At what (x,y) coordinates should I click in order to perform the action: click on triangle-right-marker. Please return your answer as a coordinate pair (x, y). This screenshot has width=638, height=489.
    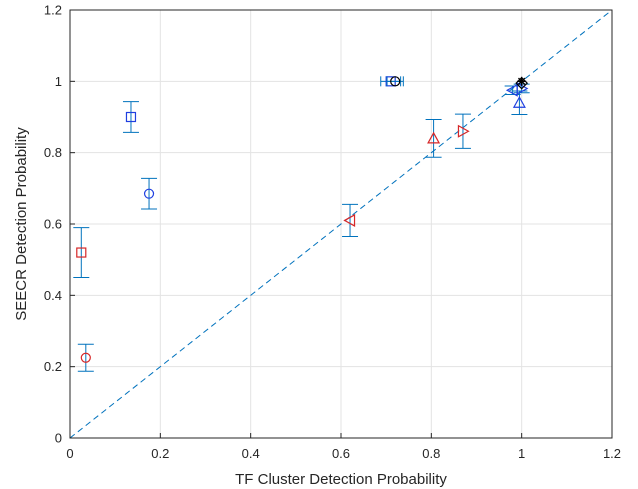
    Looking at the image, I should click on (463, 131).